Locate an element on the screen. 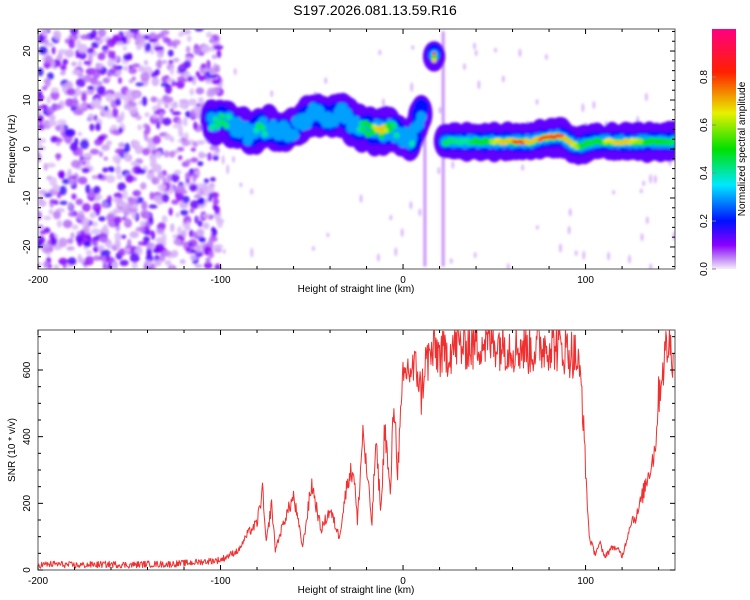  colorbar-tick-label: 0.0 is located at coordinates (704, 269).